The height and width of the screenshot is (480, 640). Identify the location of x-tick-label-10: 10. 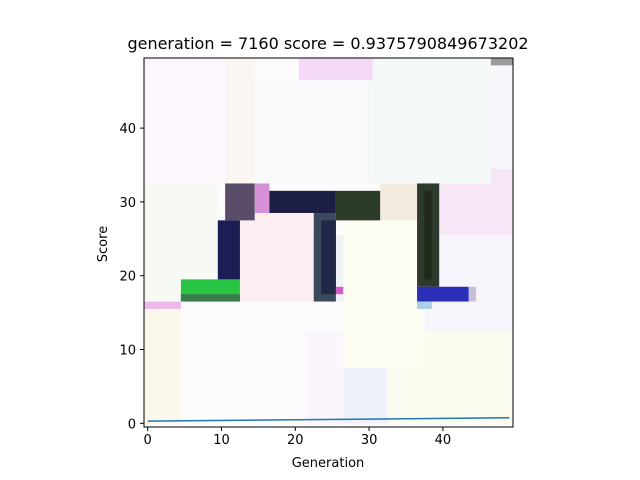
(221, 440).